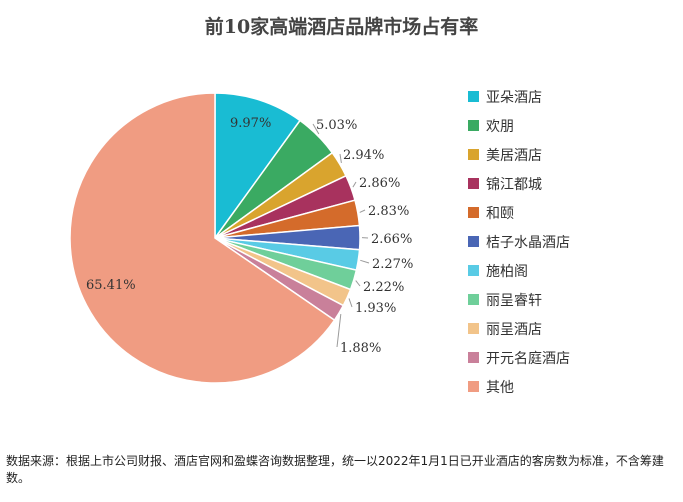 The image size is (683, 502). I want to click on legend-item-9: 丽呈酒店, so click(568, 328).